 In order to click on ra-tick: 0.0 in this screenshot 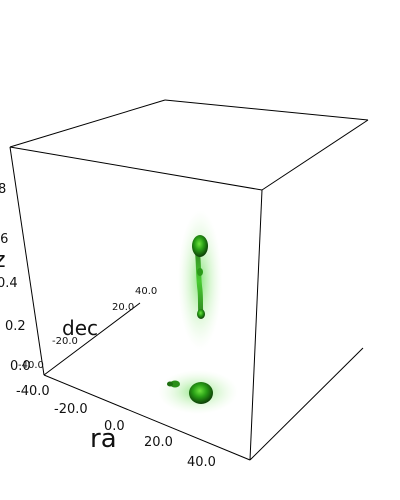, I will do `click(114, 426)`.